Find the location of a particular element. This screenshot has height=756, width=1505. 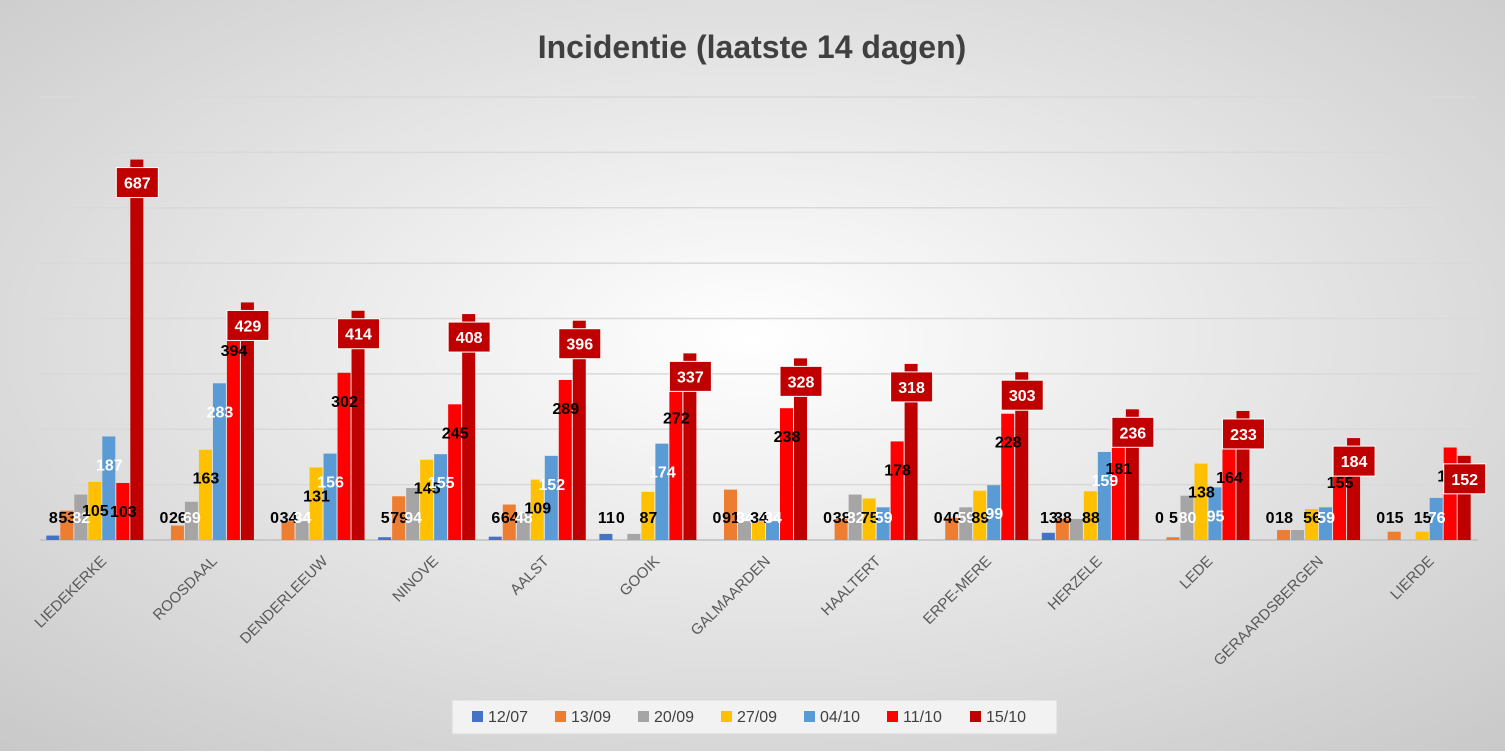

data-label: 238 is located at coordinates (787, 437).